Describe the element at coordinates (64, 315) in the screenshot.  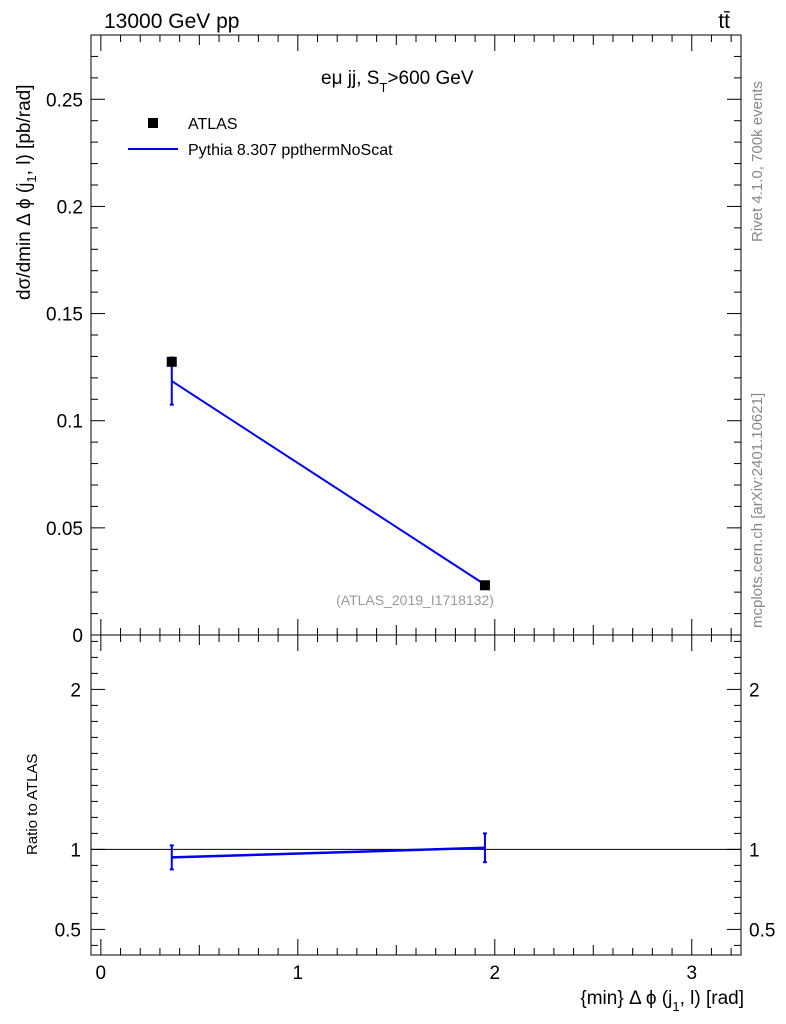
I see `main-y-tick-label: 0.15` at that location.